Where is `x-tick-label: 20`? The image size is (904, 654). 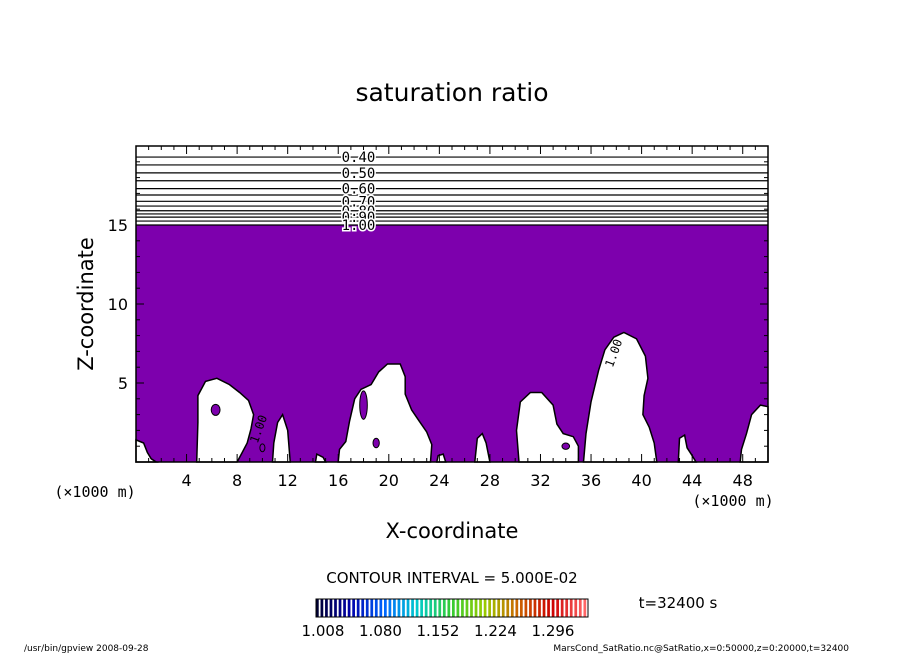 x-tick-label: 20 is located at coordinates (389, 480).